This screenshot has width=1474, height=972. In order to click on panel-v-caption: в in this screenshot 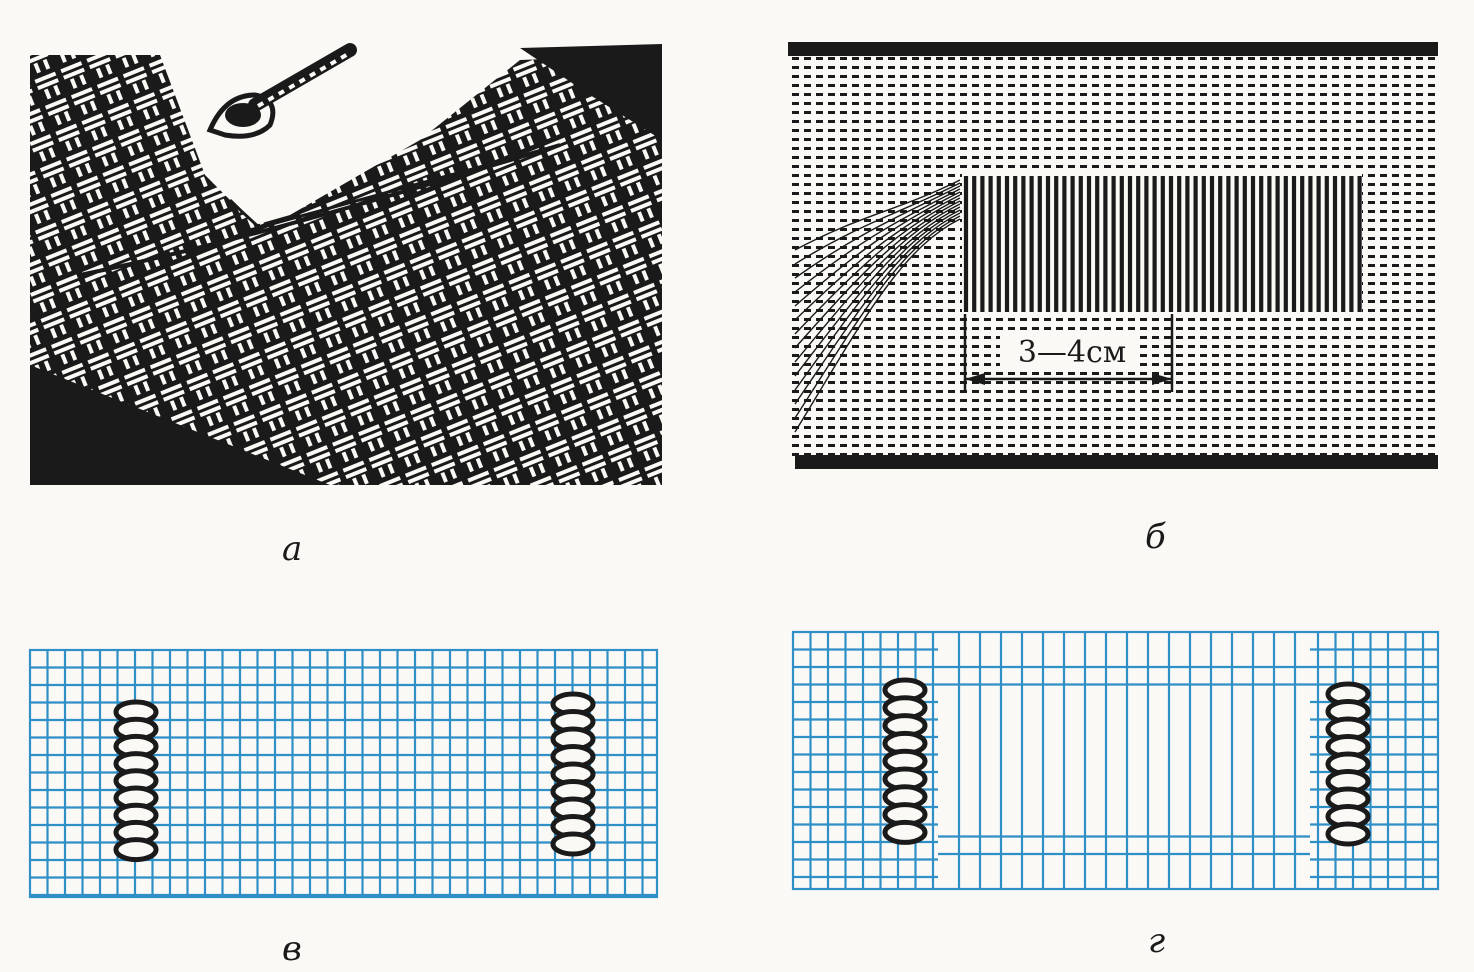, I will do `click(292, 949)`.